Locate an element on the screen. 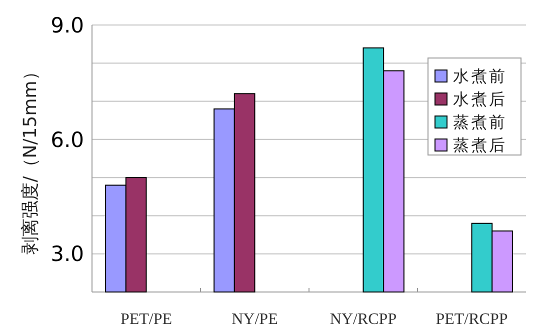  legend-label: 蒸煮前 is located at coordinates (480, 122).